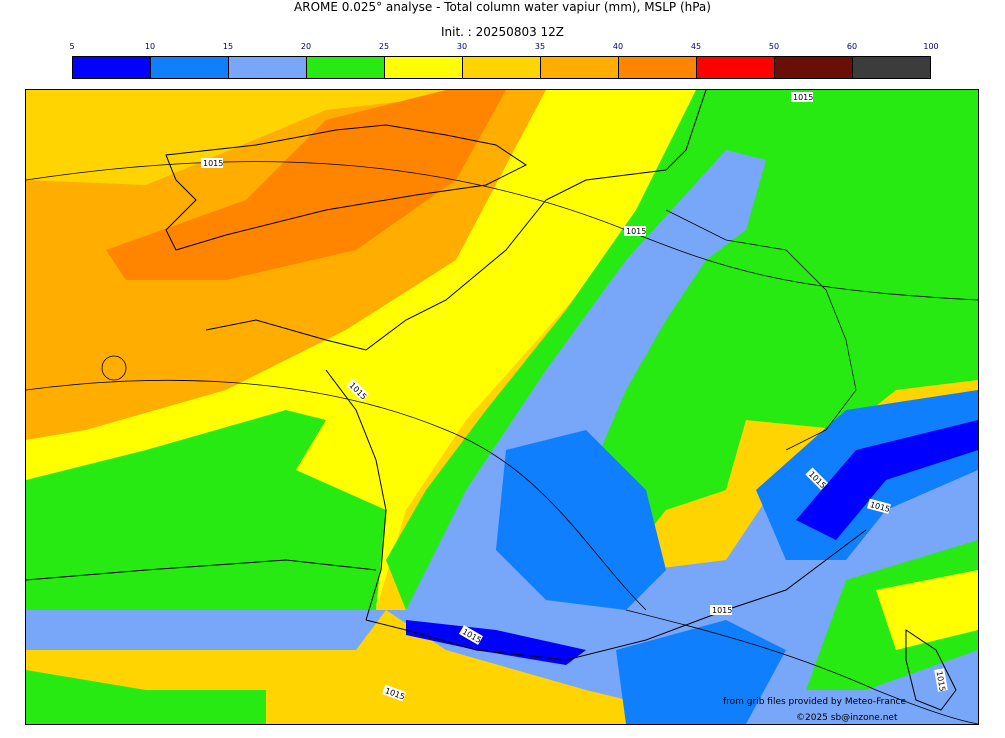 This screenshot has width=1005, height=738. I want to click on colorbar-tick: 100, so click(931, 46).